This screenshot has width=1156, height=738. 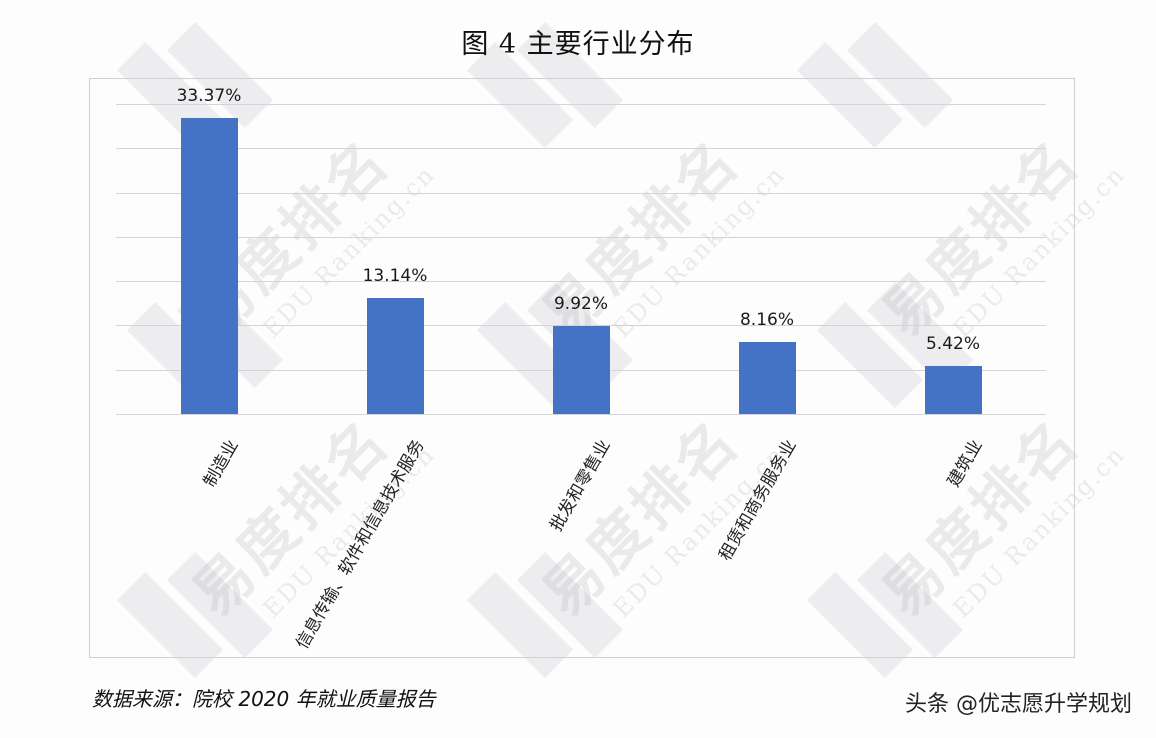 What do you see at coordinates (395, 275) in the screenshot?
I see `bar-value-label: 13.14%` at bounding box center [395, 275].